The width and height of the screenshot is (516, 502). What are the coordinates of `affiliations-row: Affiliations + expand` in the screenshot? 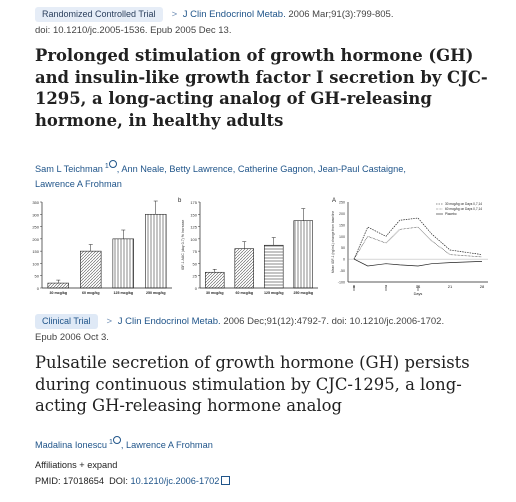 It's located at (76, 465).